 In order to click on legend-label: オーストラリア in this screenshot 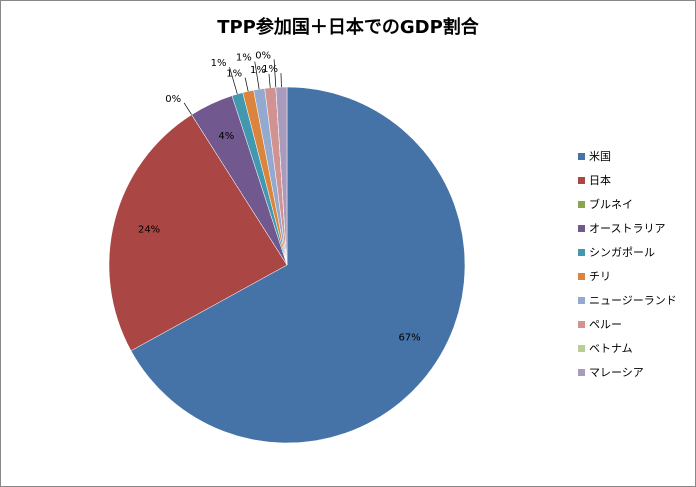, I will do `click(627, 228)`.